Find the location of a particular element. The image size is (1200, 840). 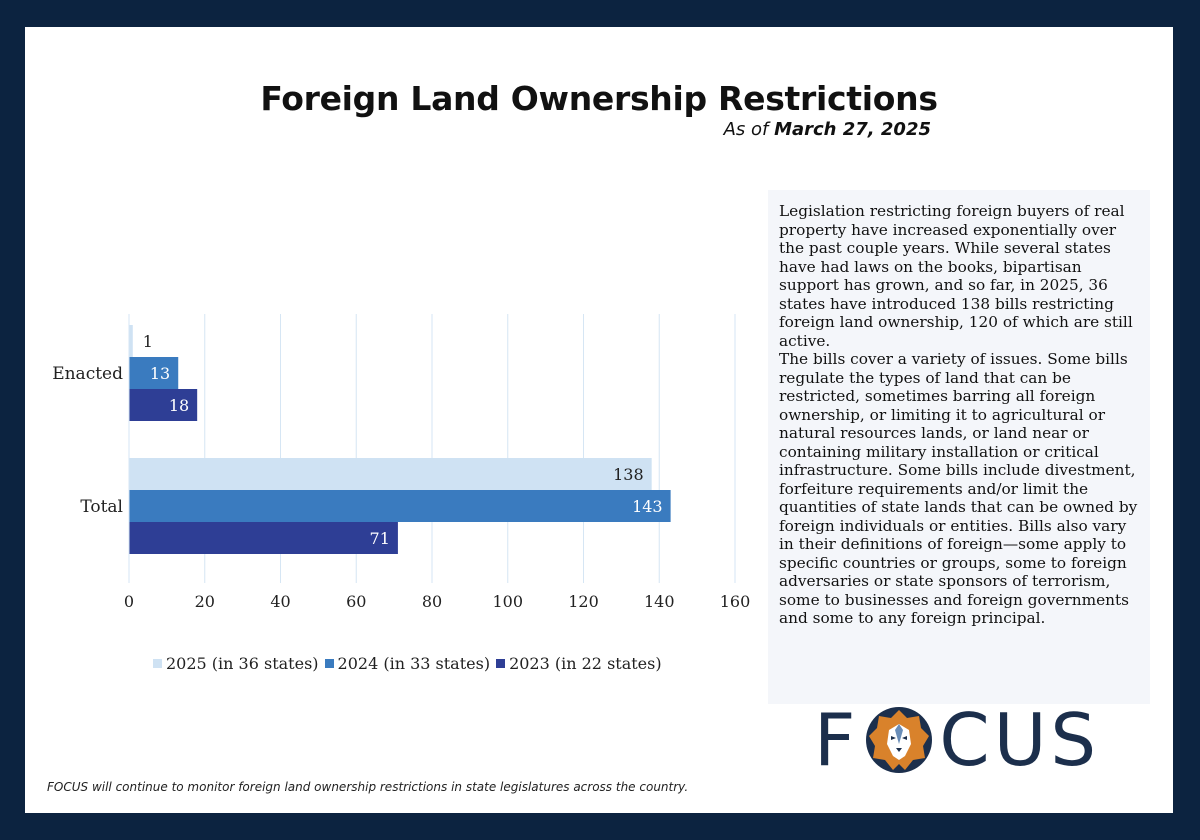

logo-letters-cus: CUS is located at coordinates (1020, 740).